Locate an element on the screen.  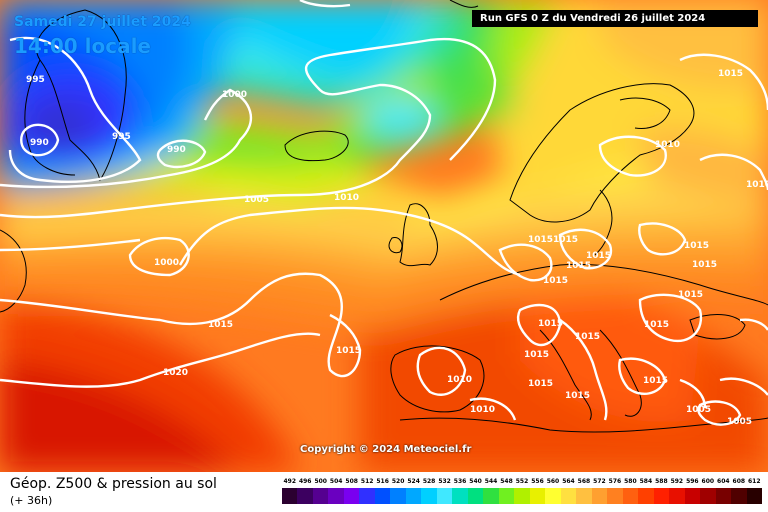
legend-value: 500 is located at coordinates (320, 481).